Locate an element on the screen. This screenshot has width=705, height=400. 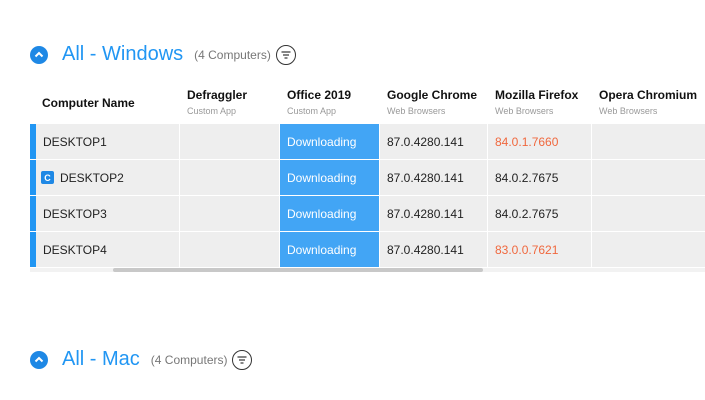
firefox-version-cell: 83.0.0.7621 is located at coordinates (540, 249).